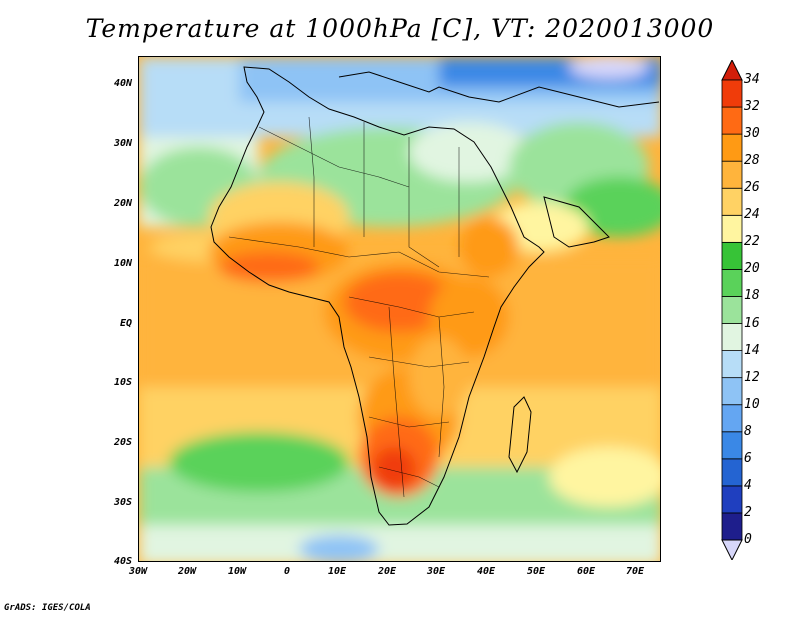  Describe the element at coordinates (748, 485) in the screenshot. I see `colorbar-level-label: 4` at that location.